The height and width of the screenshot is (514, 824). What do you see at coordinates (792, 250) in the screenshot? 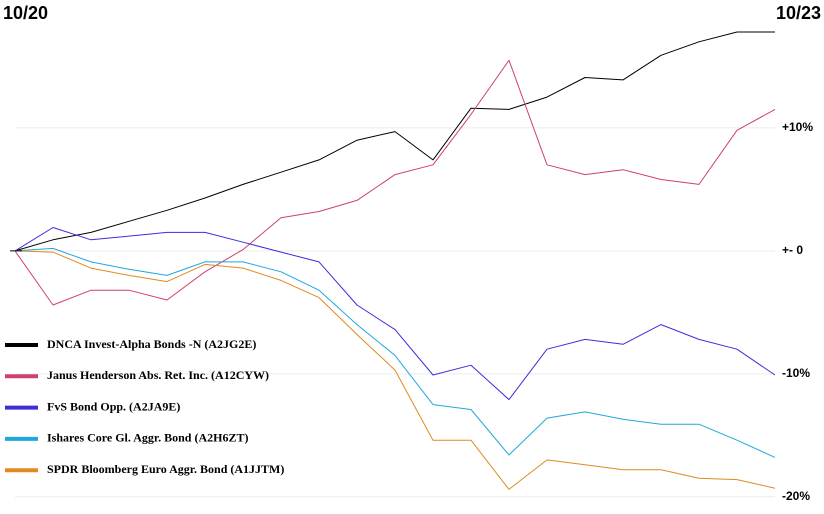
I see `y-tick-label: +- 0` at bounding box center [792, 250].